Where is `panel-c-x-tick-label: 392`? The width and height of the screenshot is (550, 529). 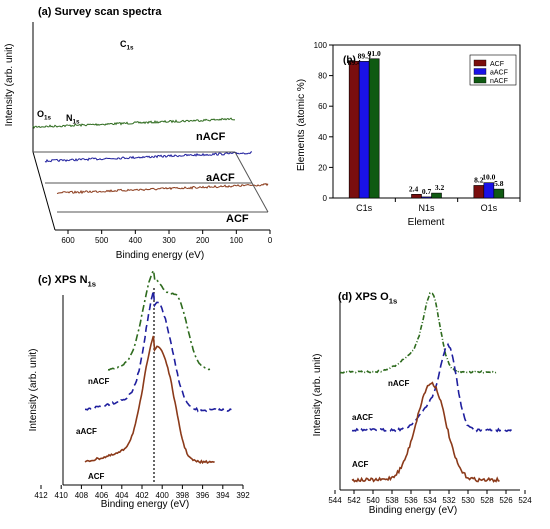
panel-c-x-tick-label: 392 is located at coordinates (243, 495).